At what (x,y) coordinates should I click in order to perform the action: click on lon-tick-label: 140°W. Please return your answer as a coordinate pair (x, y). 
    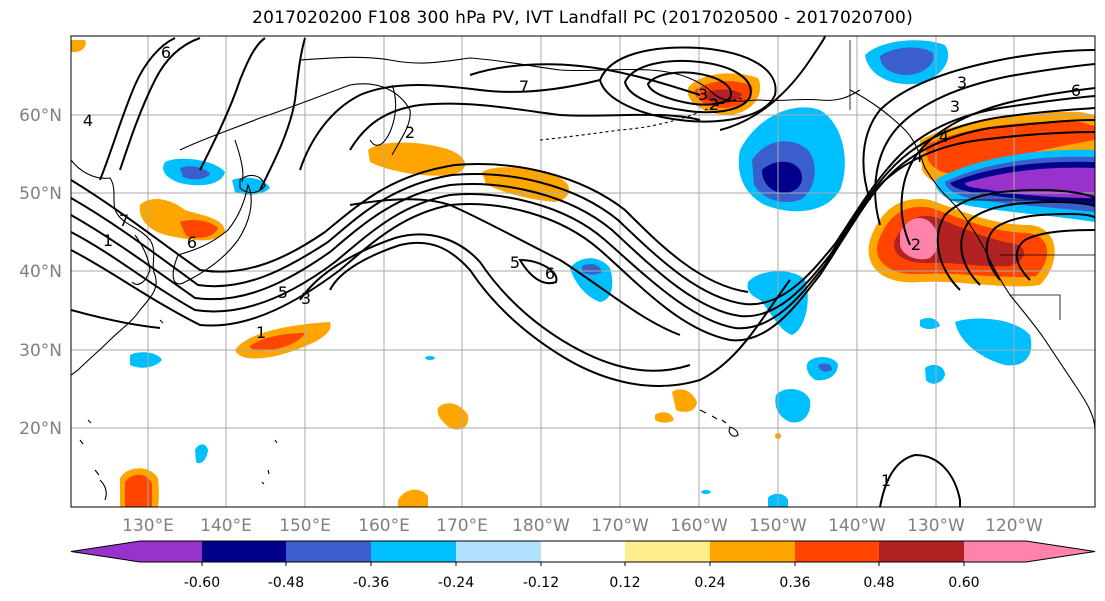
    Looking at the image, I should click on (857, 526).